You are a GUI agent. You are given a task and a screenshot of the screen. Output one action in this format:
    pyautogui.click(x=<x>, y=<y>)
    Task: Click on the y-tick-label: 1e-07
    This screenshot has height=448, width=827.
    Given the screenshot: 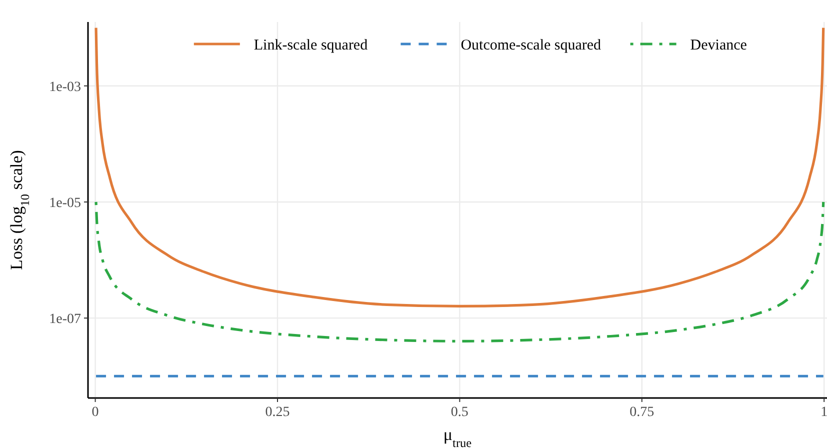 What is the action you would take?
    pyautogui.click(x=65, y=319)
    